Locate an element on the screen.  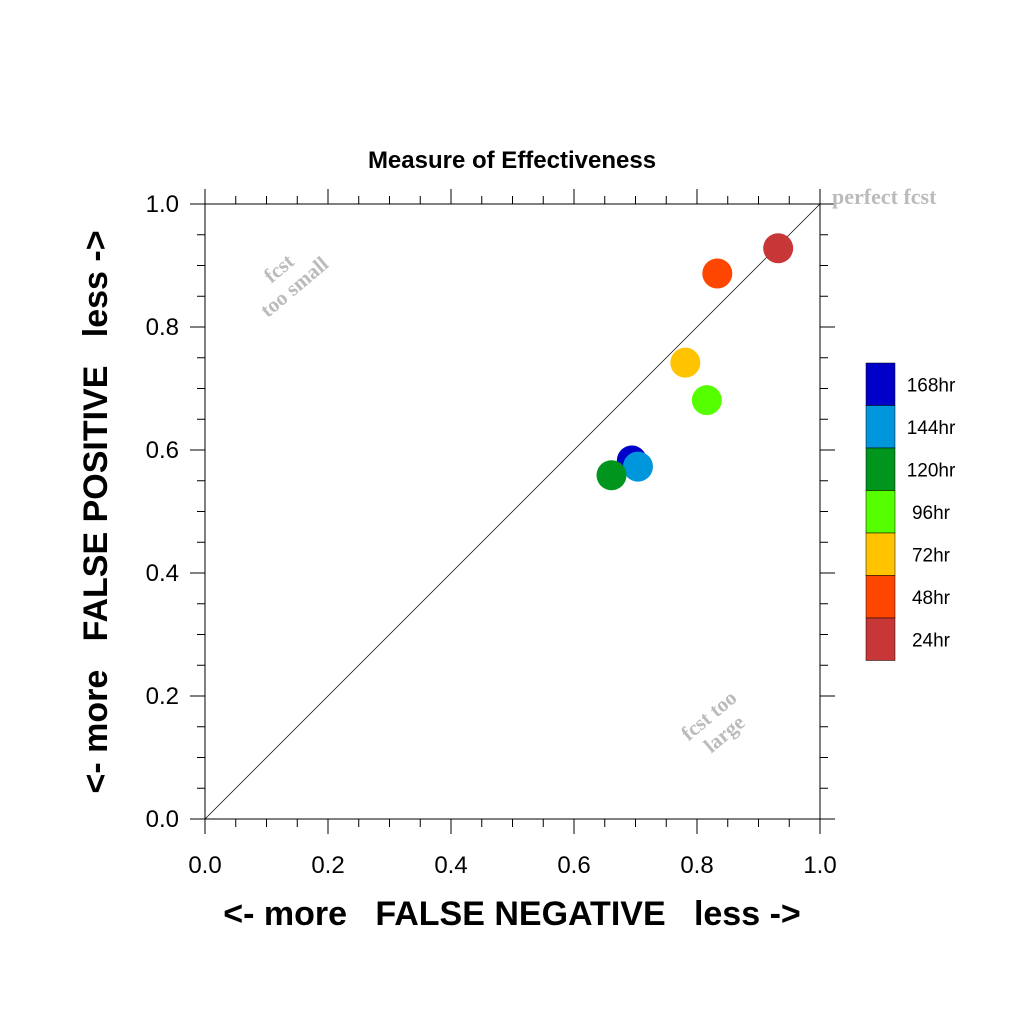
x-tick-label: 0.4 is located at coordinates (450, 865).